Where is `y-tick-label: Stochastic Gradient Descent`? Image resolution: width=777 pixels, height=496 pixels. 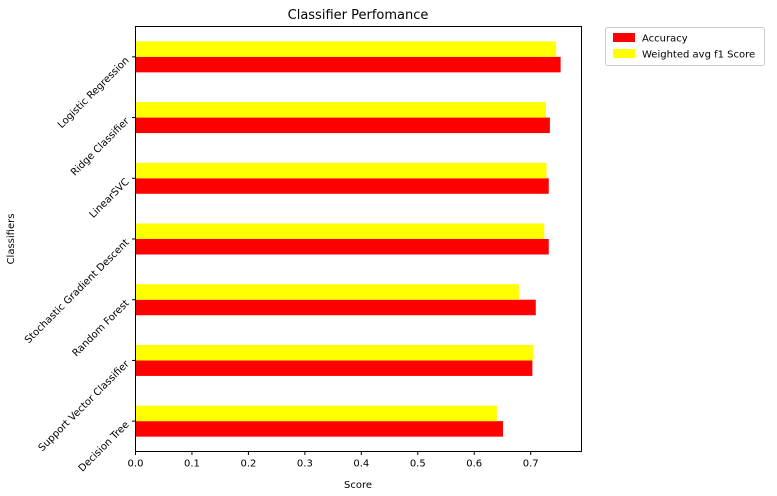 y-tick-label: Stochastic Gradient Descent is located at coordinates (77, 291).